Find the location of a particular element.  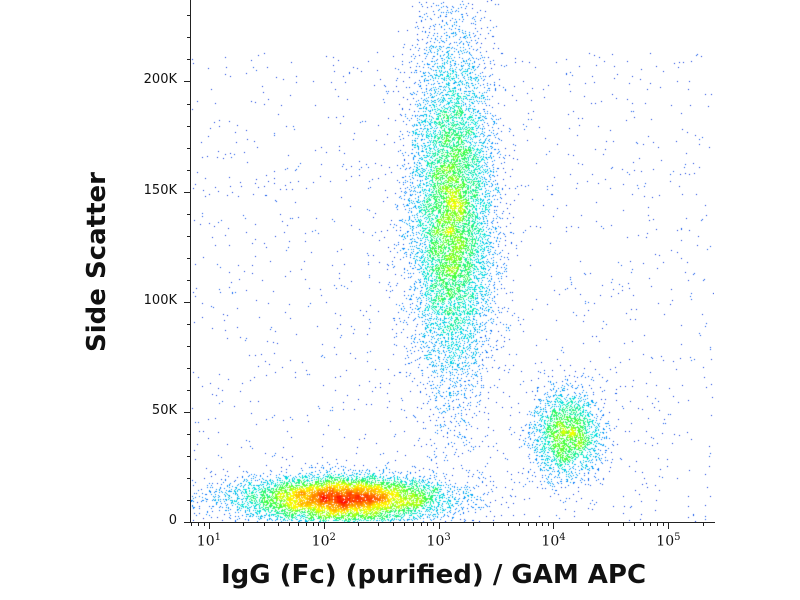

y-tick-label-100k: 100K is located at coordinates (160, 300).